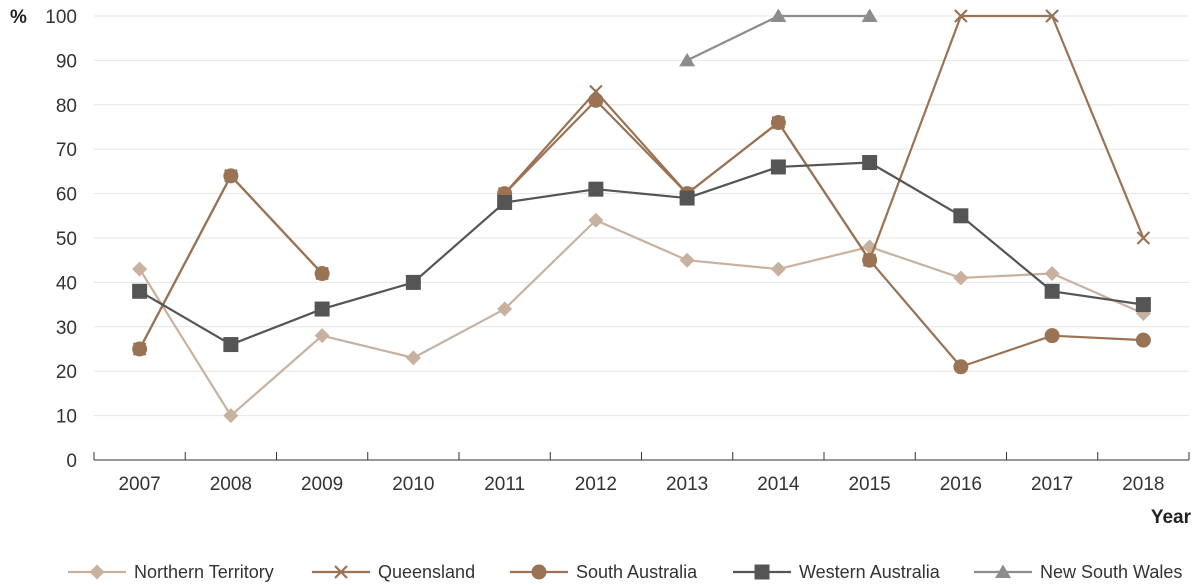  What do you see at coordinates (66, 61) in the screenshot?
I see `y-tick-label: 90` at bounding box center [66, 61].